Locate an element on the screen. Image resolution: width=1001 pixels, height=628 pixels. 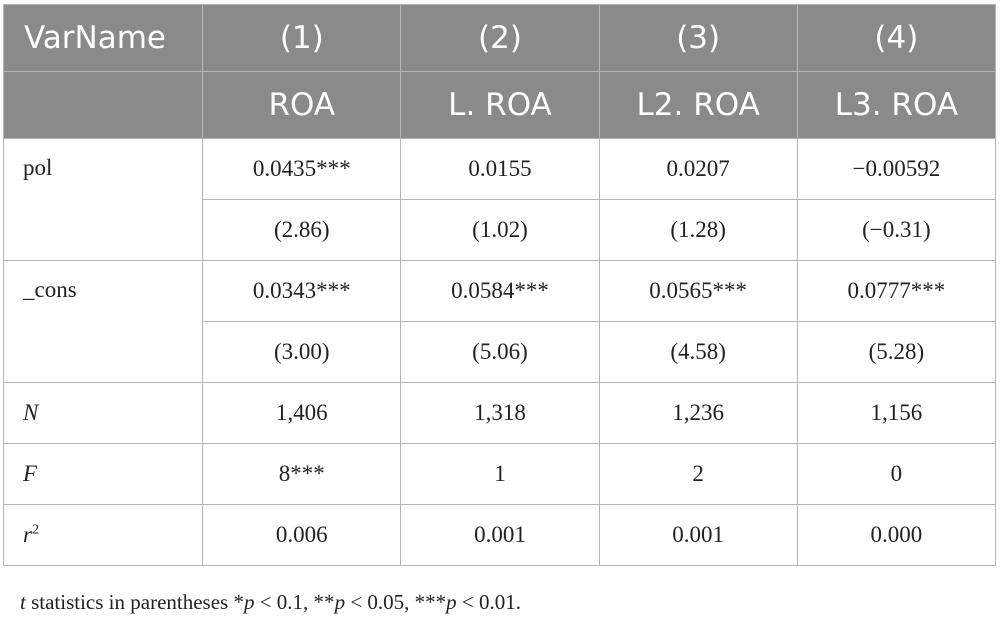
cell-cons-coef-4: 0.0777*** is located at coordinates (896, 291).